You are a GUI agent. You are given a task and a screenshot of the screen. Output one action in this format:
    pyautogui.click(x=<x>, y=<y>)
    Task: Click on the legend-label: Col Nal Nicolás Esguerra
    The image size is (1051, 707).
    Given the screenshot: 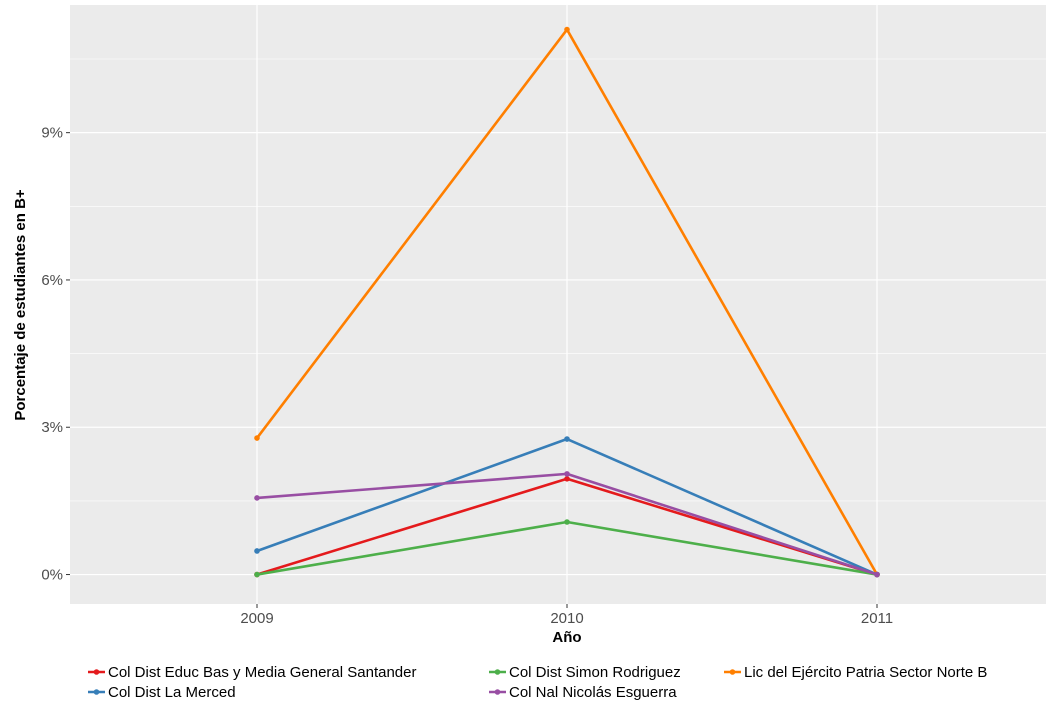 What is the action you would take?
    pyautogui.click(x=593, y=692)
    